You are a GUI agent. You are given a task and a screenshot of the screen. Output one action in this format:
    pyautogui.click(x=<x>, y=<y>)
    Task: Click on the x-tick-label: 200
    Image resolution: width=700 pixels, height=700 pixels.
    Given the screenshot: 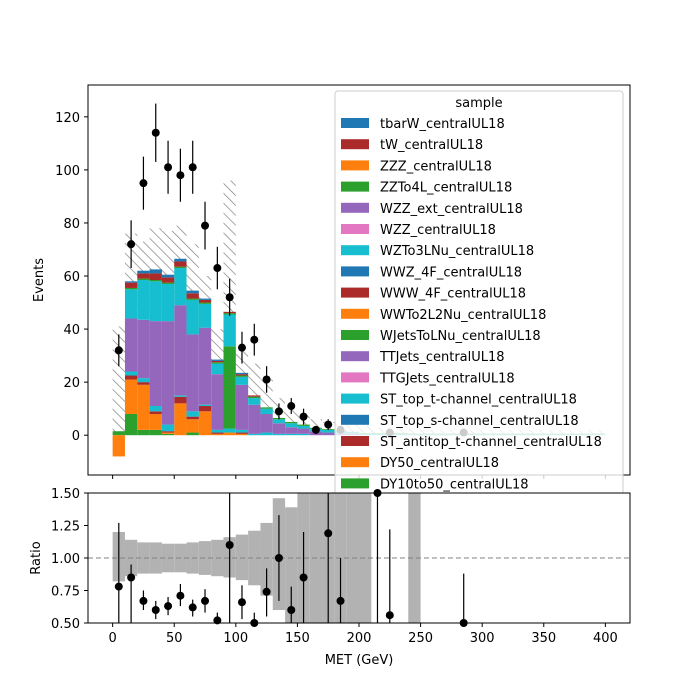 What is the action you would take?
    pyautogui.click(x=359, y=638)
    